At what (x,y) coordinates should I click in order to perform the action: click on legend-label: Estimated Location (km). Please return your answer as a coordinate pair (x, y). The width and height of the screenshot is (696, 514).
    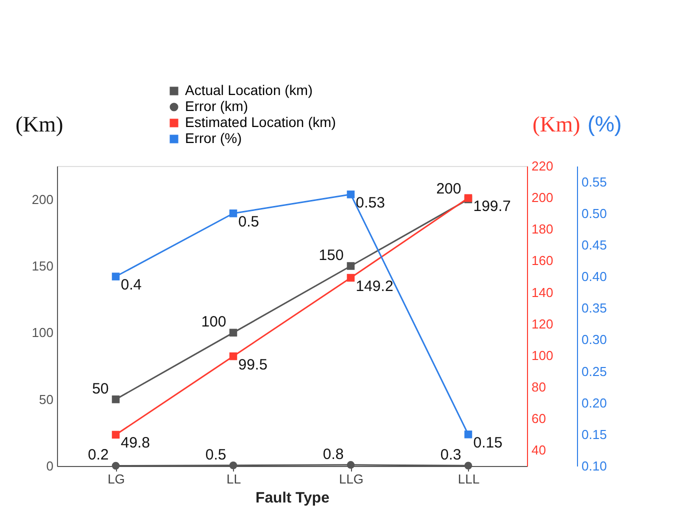
    Looking at the image, I should click on (260, 122).